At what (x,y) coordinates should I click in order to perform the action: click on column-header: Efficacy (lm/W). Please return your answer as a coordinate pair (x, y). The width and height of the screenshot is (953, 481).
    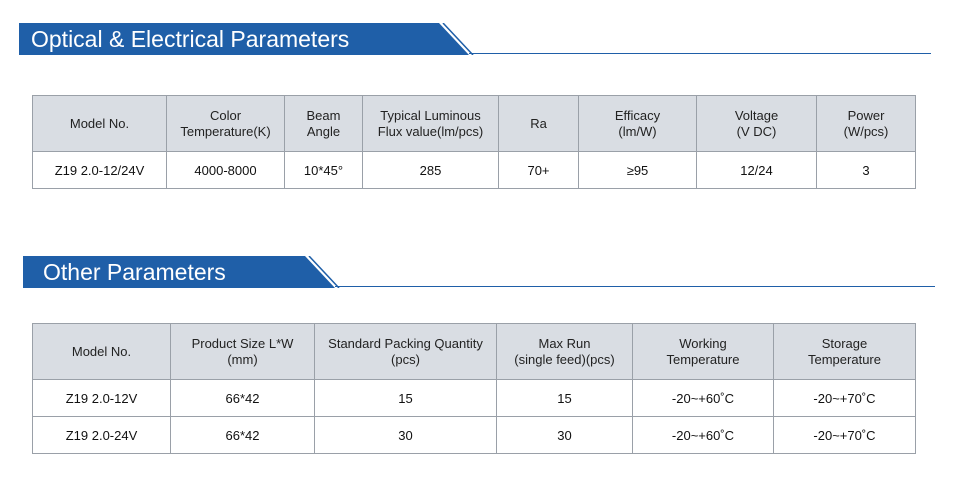
    Looking at the image, I should click on (637, 123).